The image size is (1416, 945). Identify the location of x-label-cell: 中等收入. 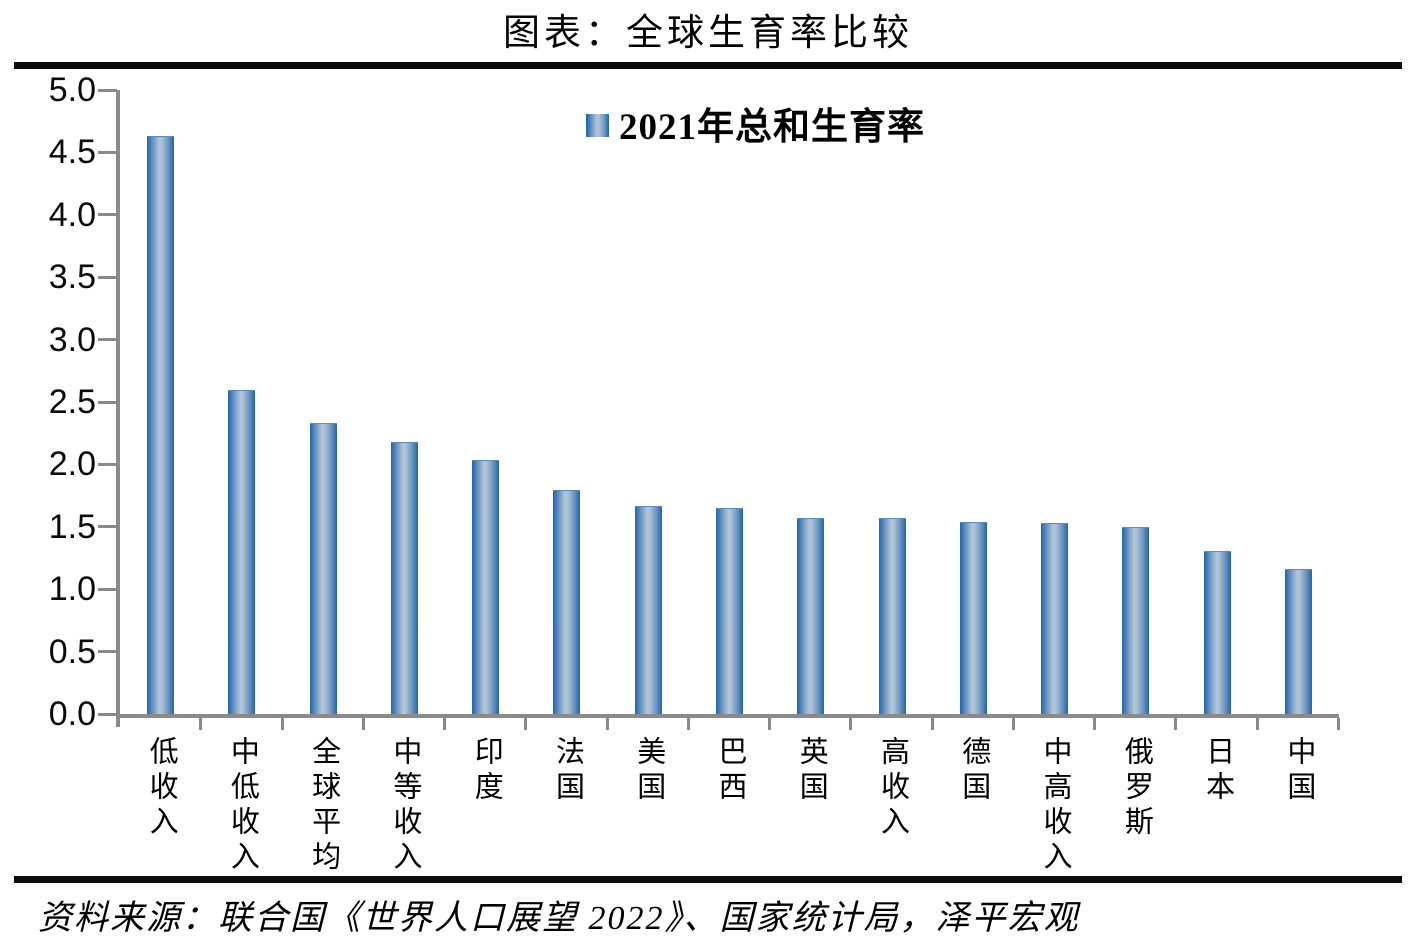
(404, 806).